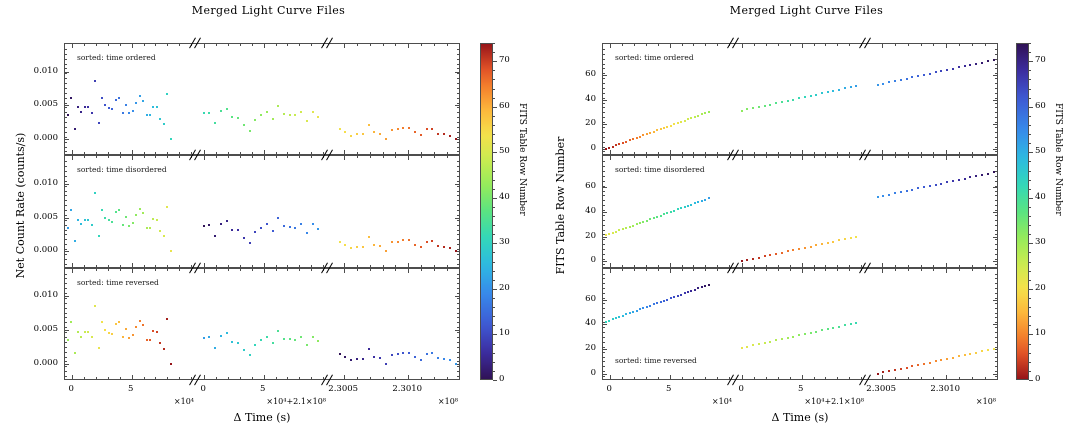 The height and width of the screenshot is (430, 1075). Describe the element at coordinates (590, 73) in the screenshot. I see `y-axis-tick-label: 60` at that location.